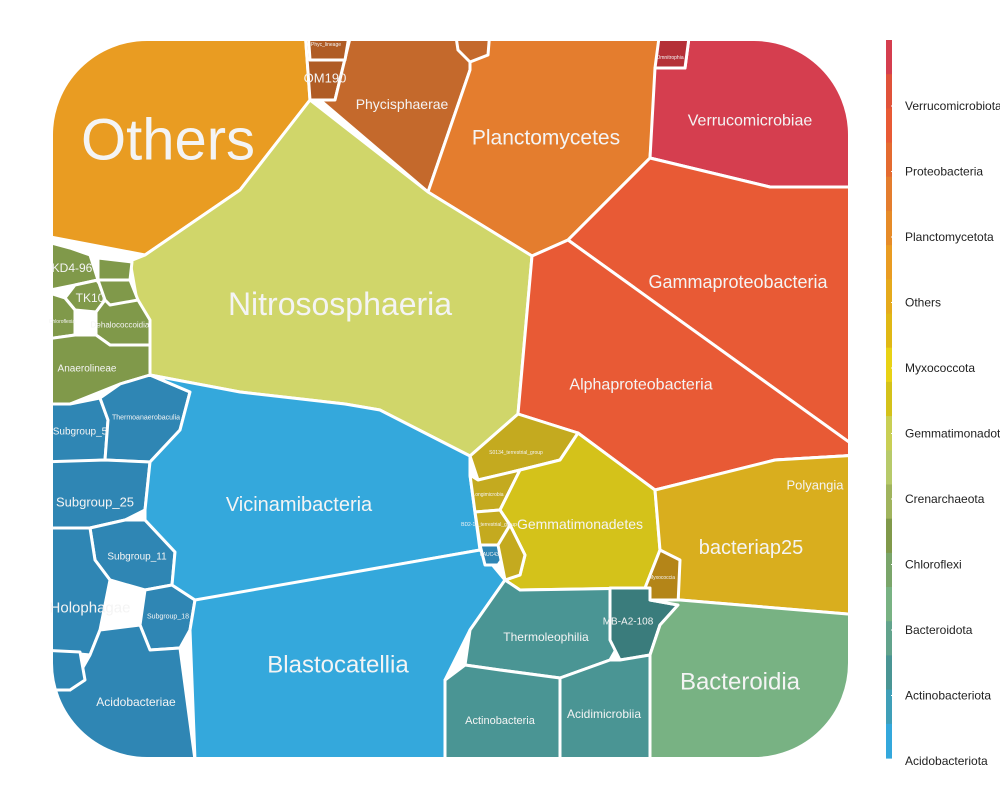 This screenshot has height=800, width=1000. I want to click on cell-minor-chlororight, so click(118, 292).